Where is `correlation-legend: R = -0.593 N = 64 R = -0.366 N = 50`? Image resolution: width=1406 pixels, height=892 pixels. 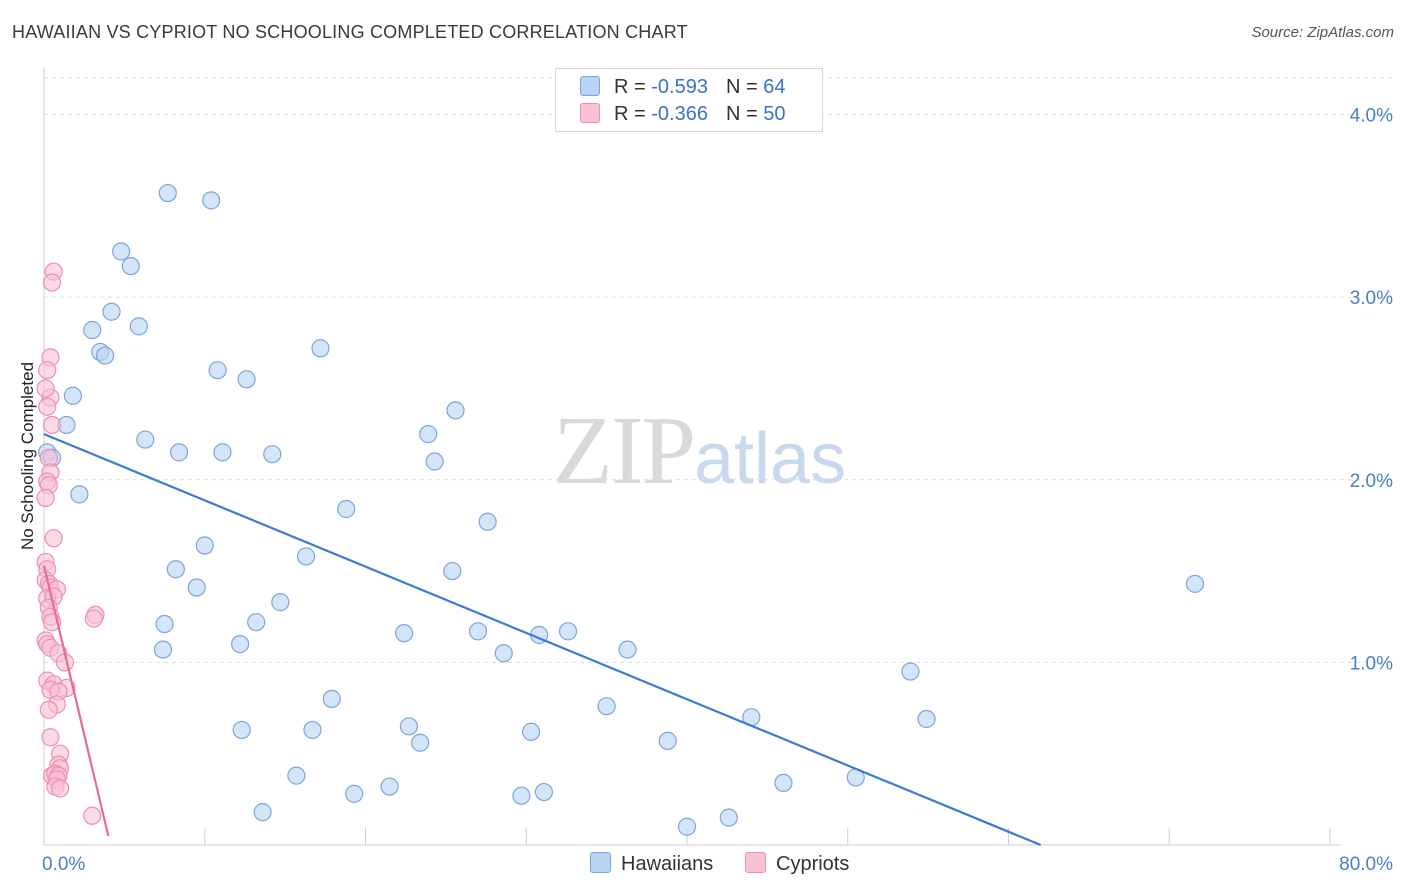 correlation-legend: R = -0.593 N = 64 R = -0.366 N = 50 is located at coordinates (689, 100).